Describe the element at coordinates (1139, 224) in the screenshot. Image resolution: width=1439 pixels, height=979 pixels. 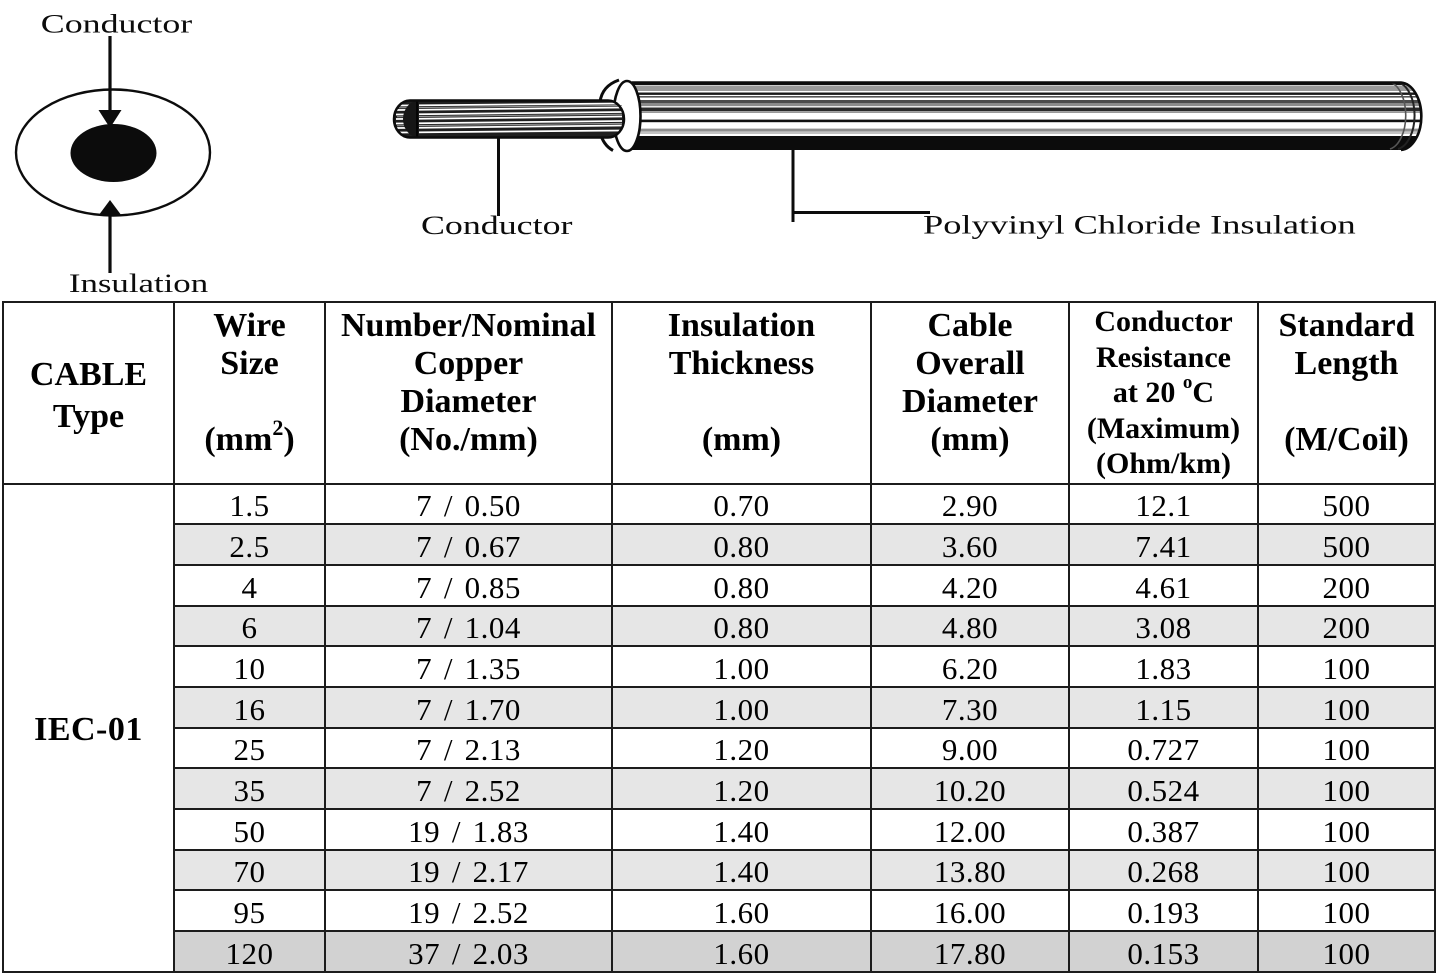
I see `svg-text: Polyvinyl Chloride Insulation` at that location.